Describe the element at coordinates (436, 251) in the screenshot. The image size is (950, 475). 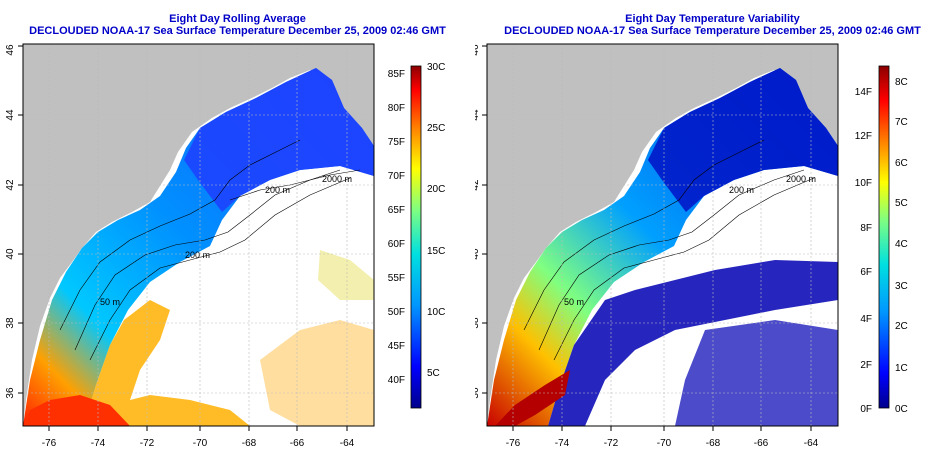
I see `svg-text: 15C` at that location.